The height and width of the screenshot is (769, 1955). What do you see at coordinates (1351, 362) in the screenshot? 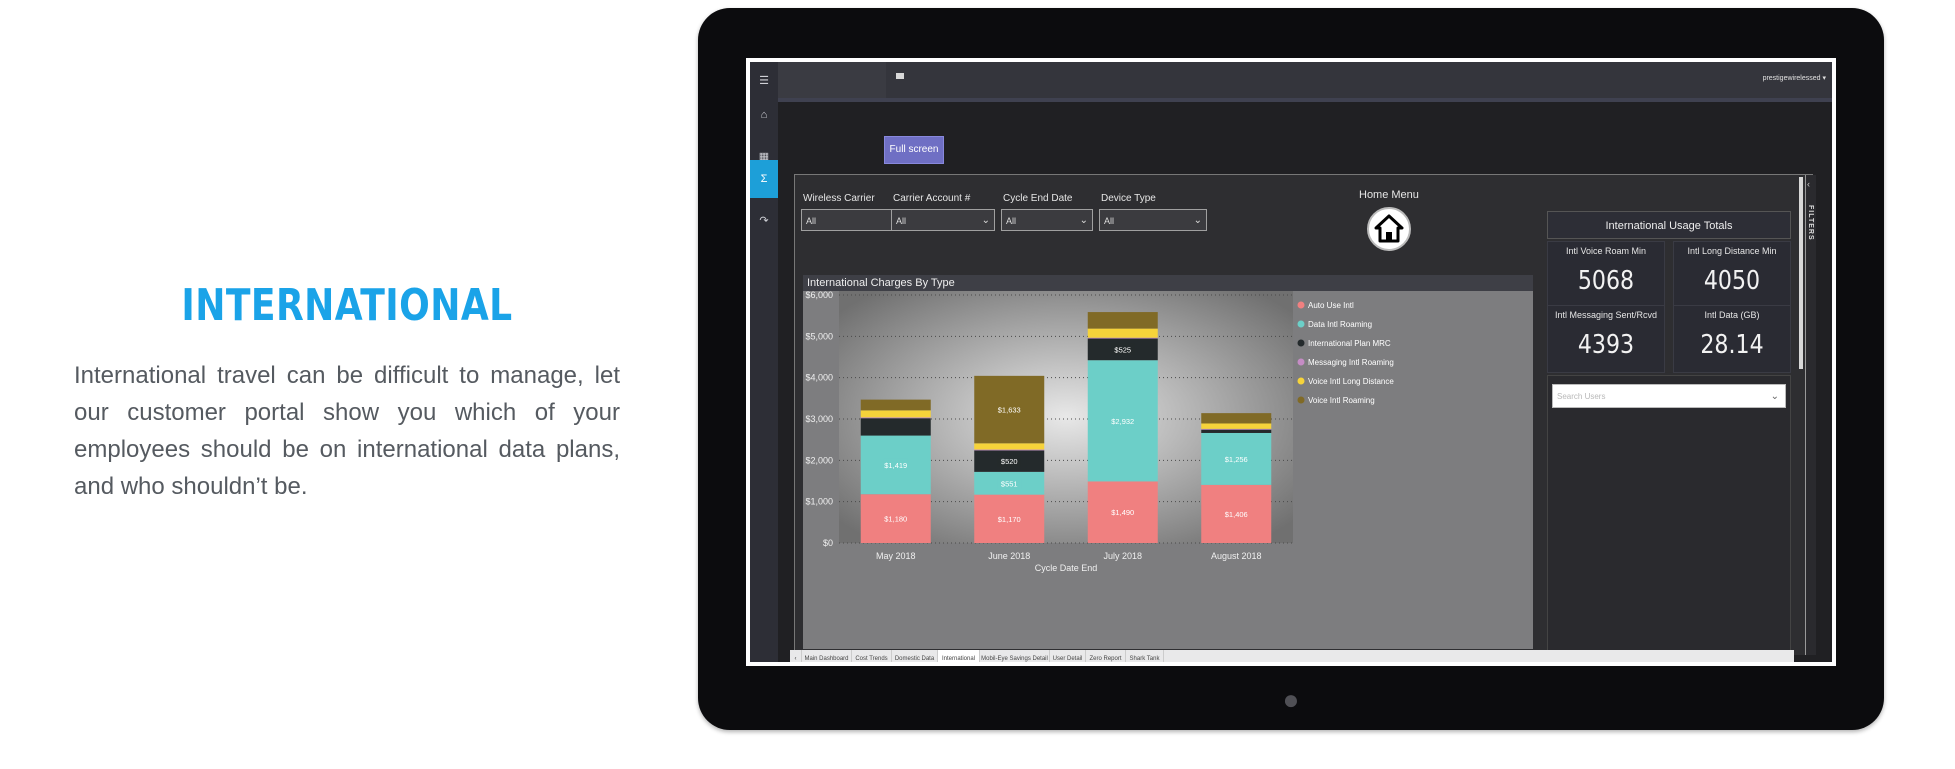
I see `legend-entry: Messaging Intl Roaming` at bounding box center [1351, 362].